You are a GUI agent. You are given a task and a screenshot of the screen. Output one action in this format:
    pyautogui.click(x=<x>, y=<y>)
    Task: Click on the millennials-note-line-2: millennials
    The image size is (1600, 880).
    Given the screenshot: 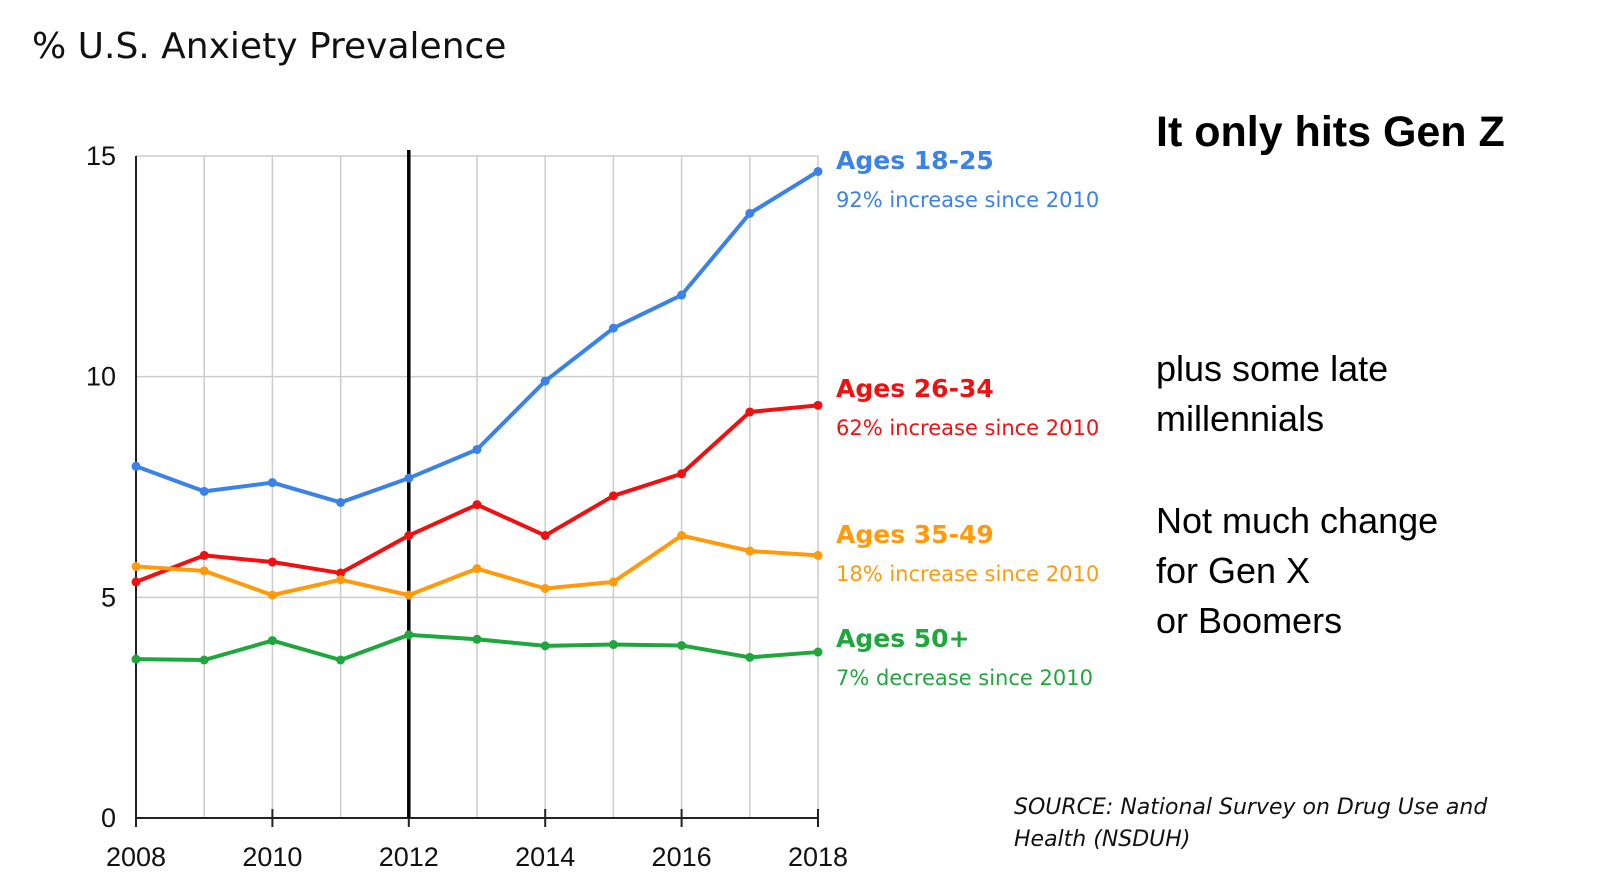 What is the action you would take?
    pyautogui.click(x=1240, y=418)
    